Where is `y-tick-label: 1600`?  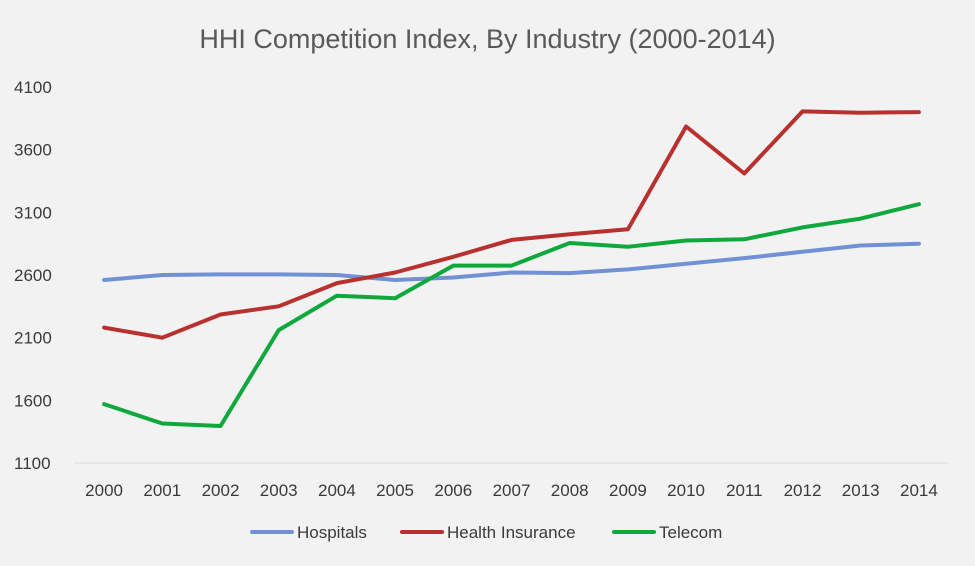 y-tick-label: 1600 is located at coordinates (33, 400).